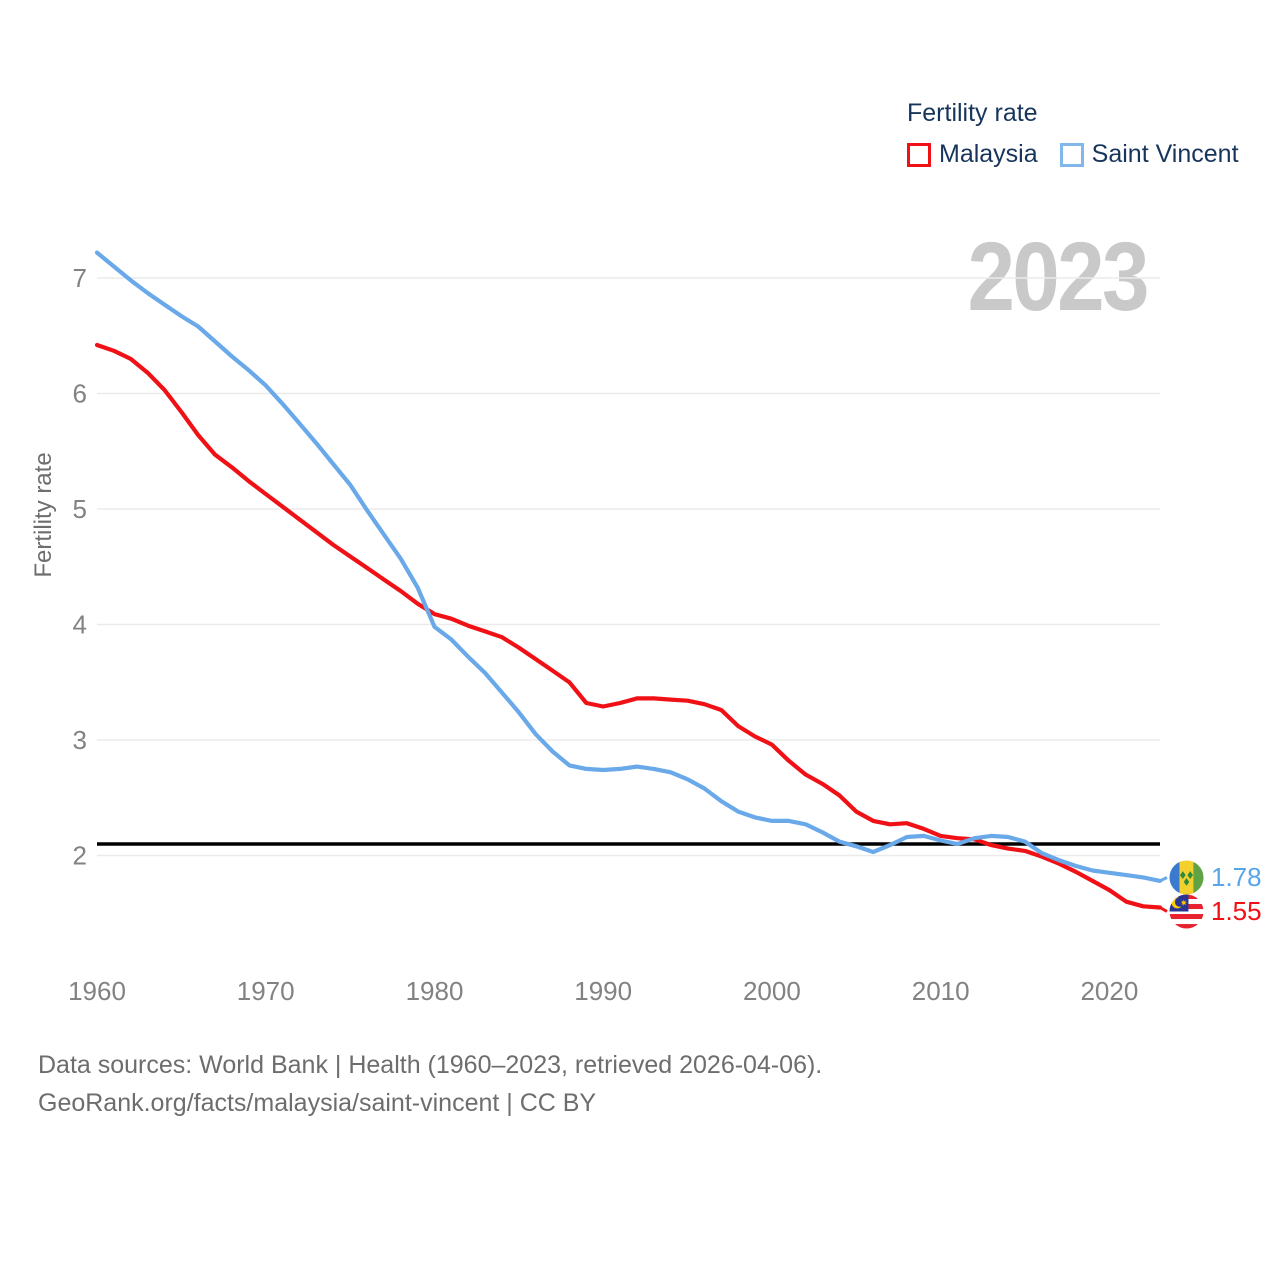 The height and width of the screenshot is (1280, 1280). I want to click on y-tick-label-7: 7, so click(80, 278).